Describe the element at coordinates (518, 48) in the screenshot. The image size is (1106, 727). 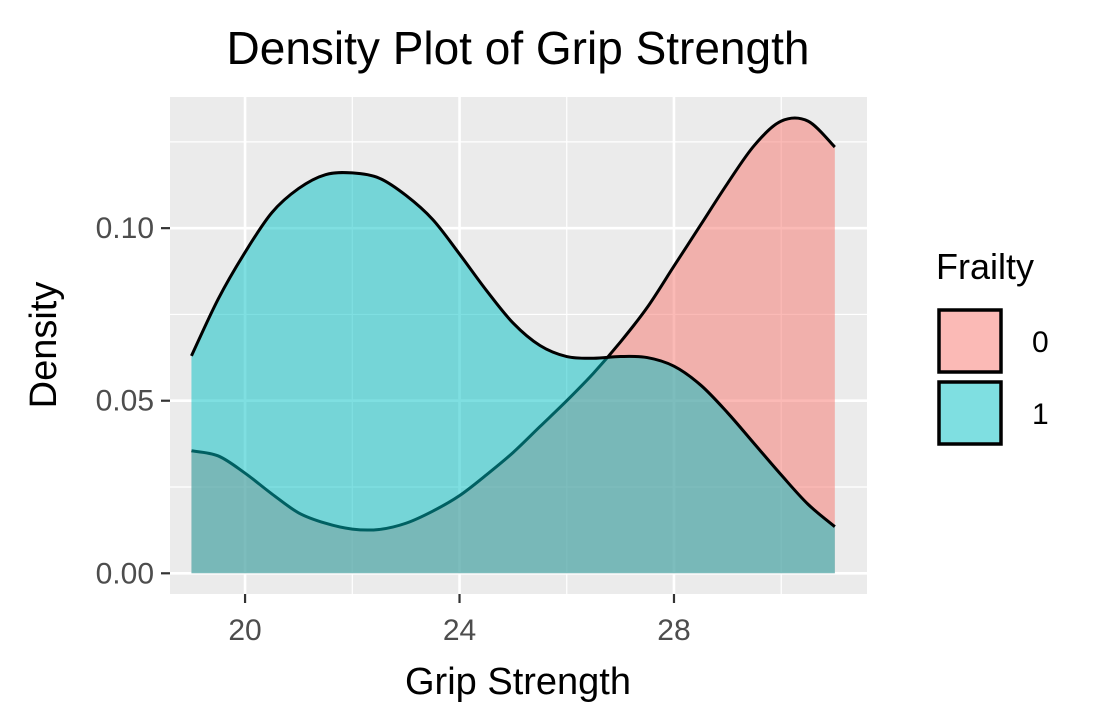
I see `chart-title: Density Plot of Grip Strength` at that location.